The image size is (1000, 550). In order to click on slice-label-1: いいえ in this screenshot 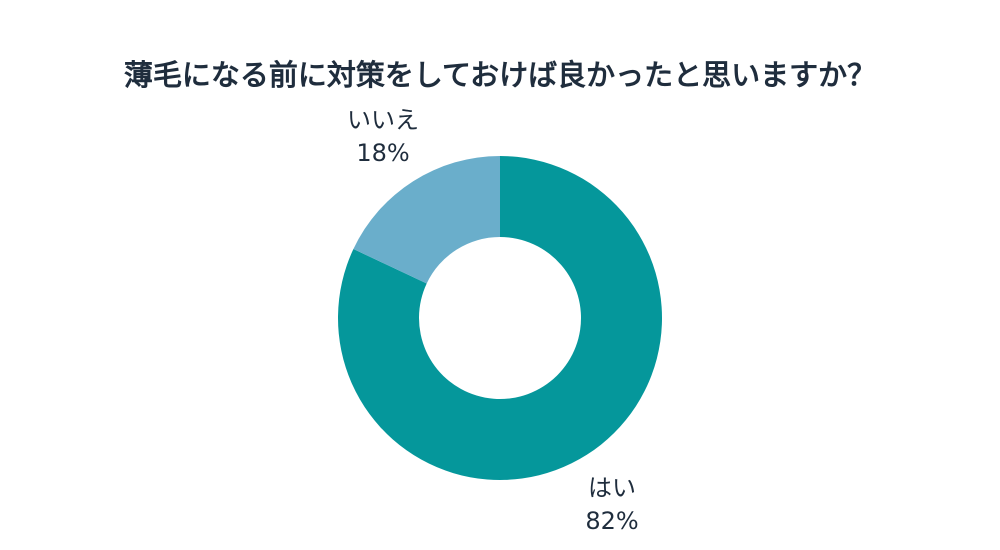, I will do `click(383, 120)`.